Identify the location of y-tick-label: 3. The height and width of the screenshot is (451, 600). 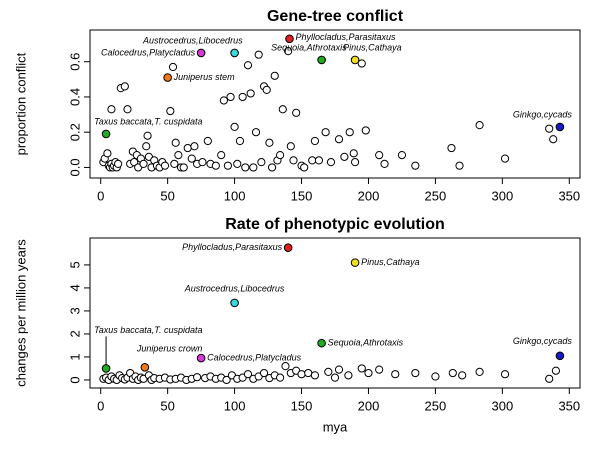
(74, 310).